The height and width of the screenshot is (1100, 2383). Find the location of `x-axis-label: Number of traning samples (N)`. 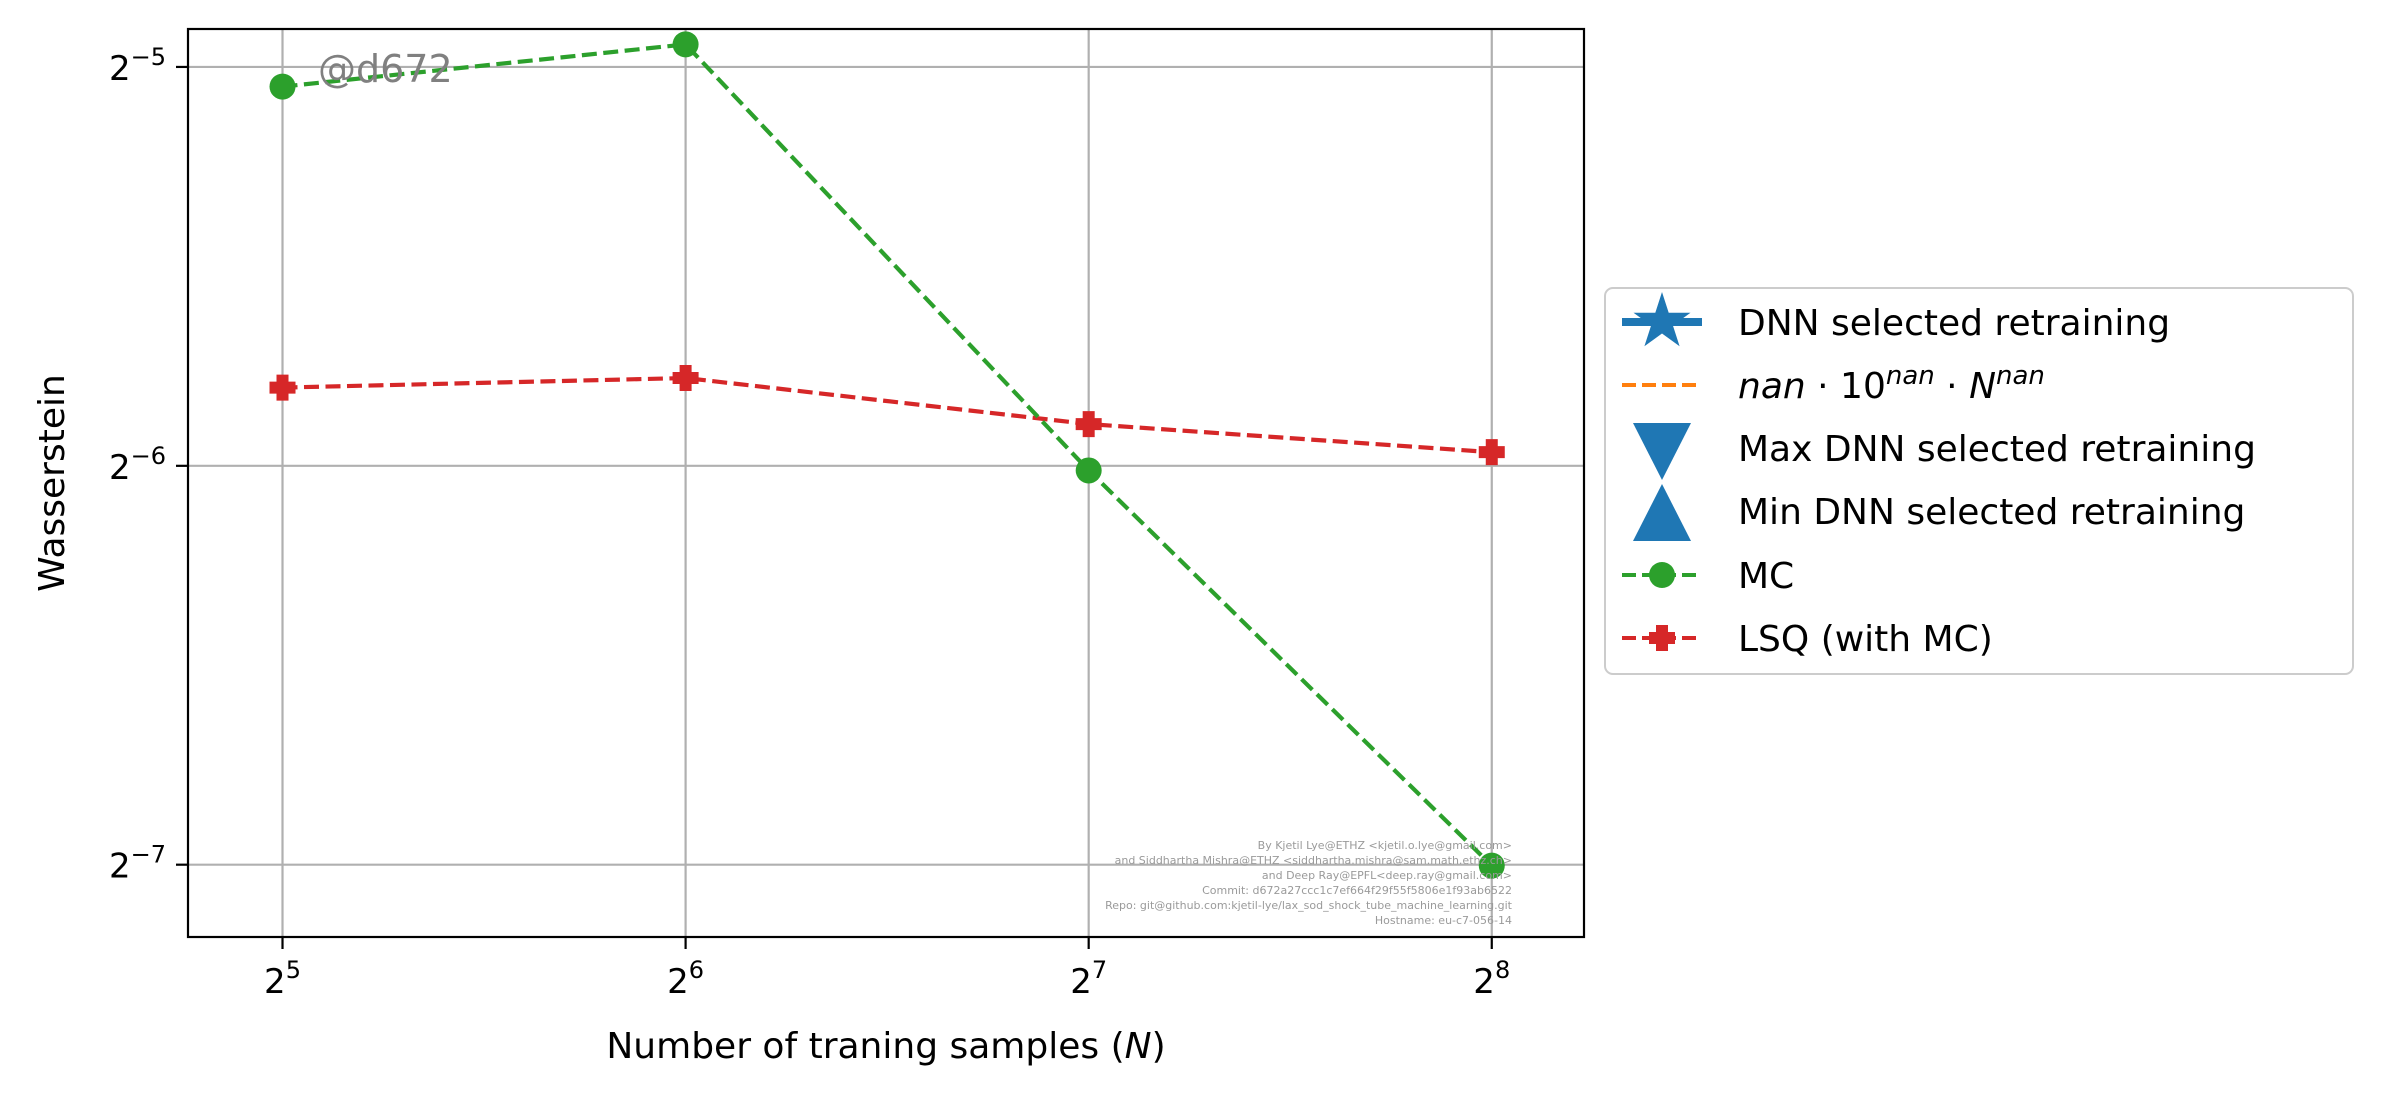

x-axis-label: Number of traning samples (N) is located at coordinates (885, 1046).